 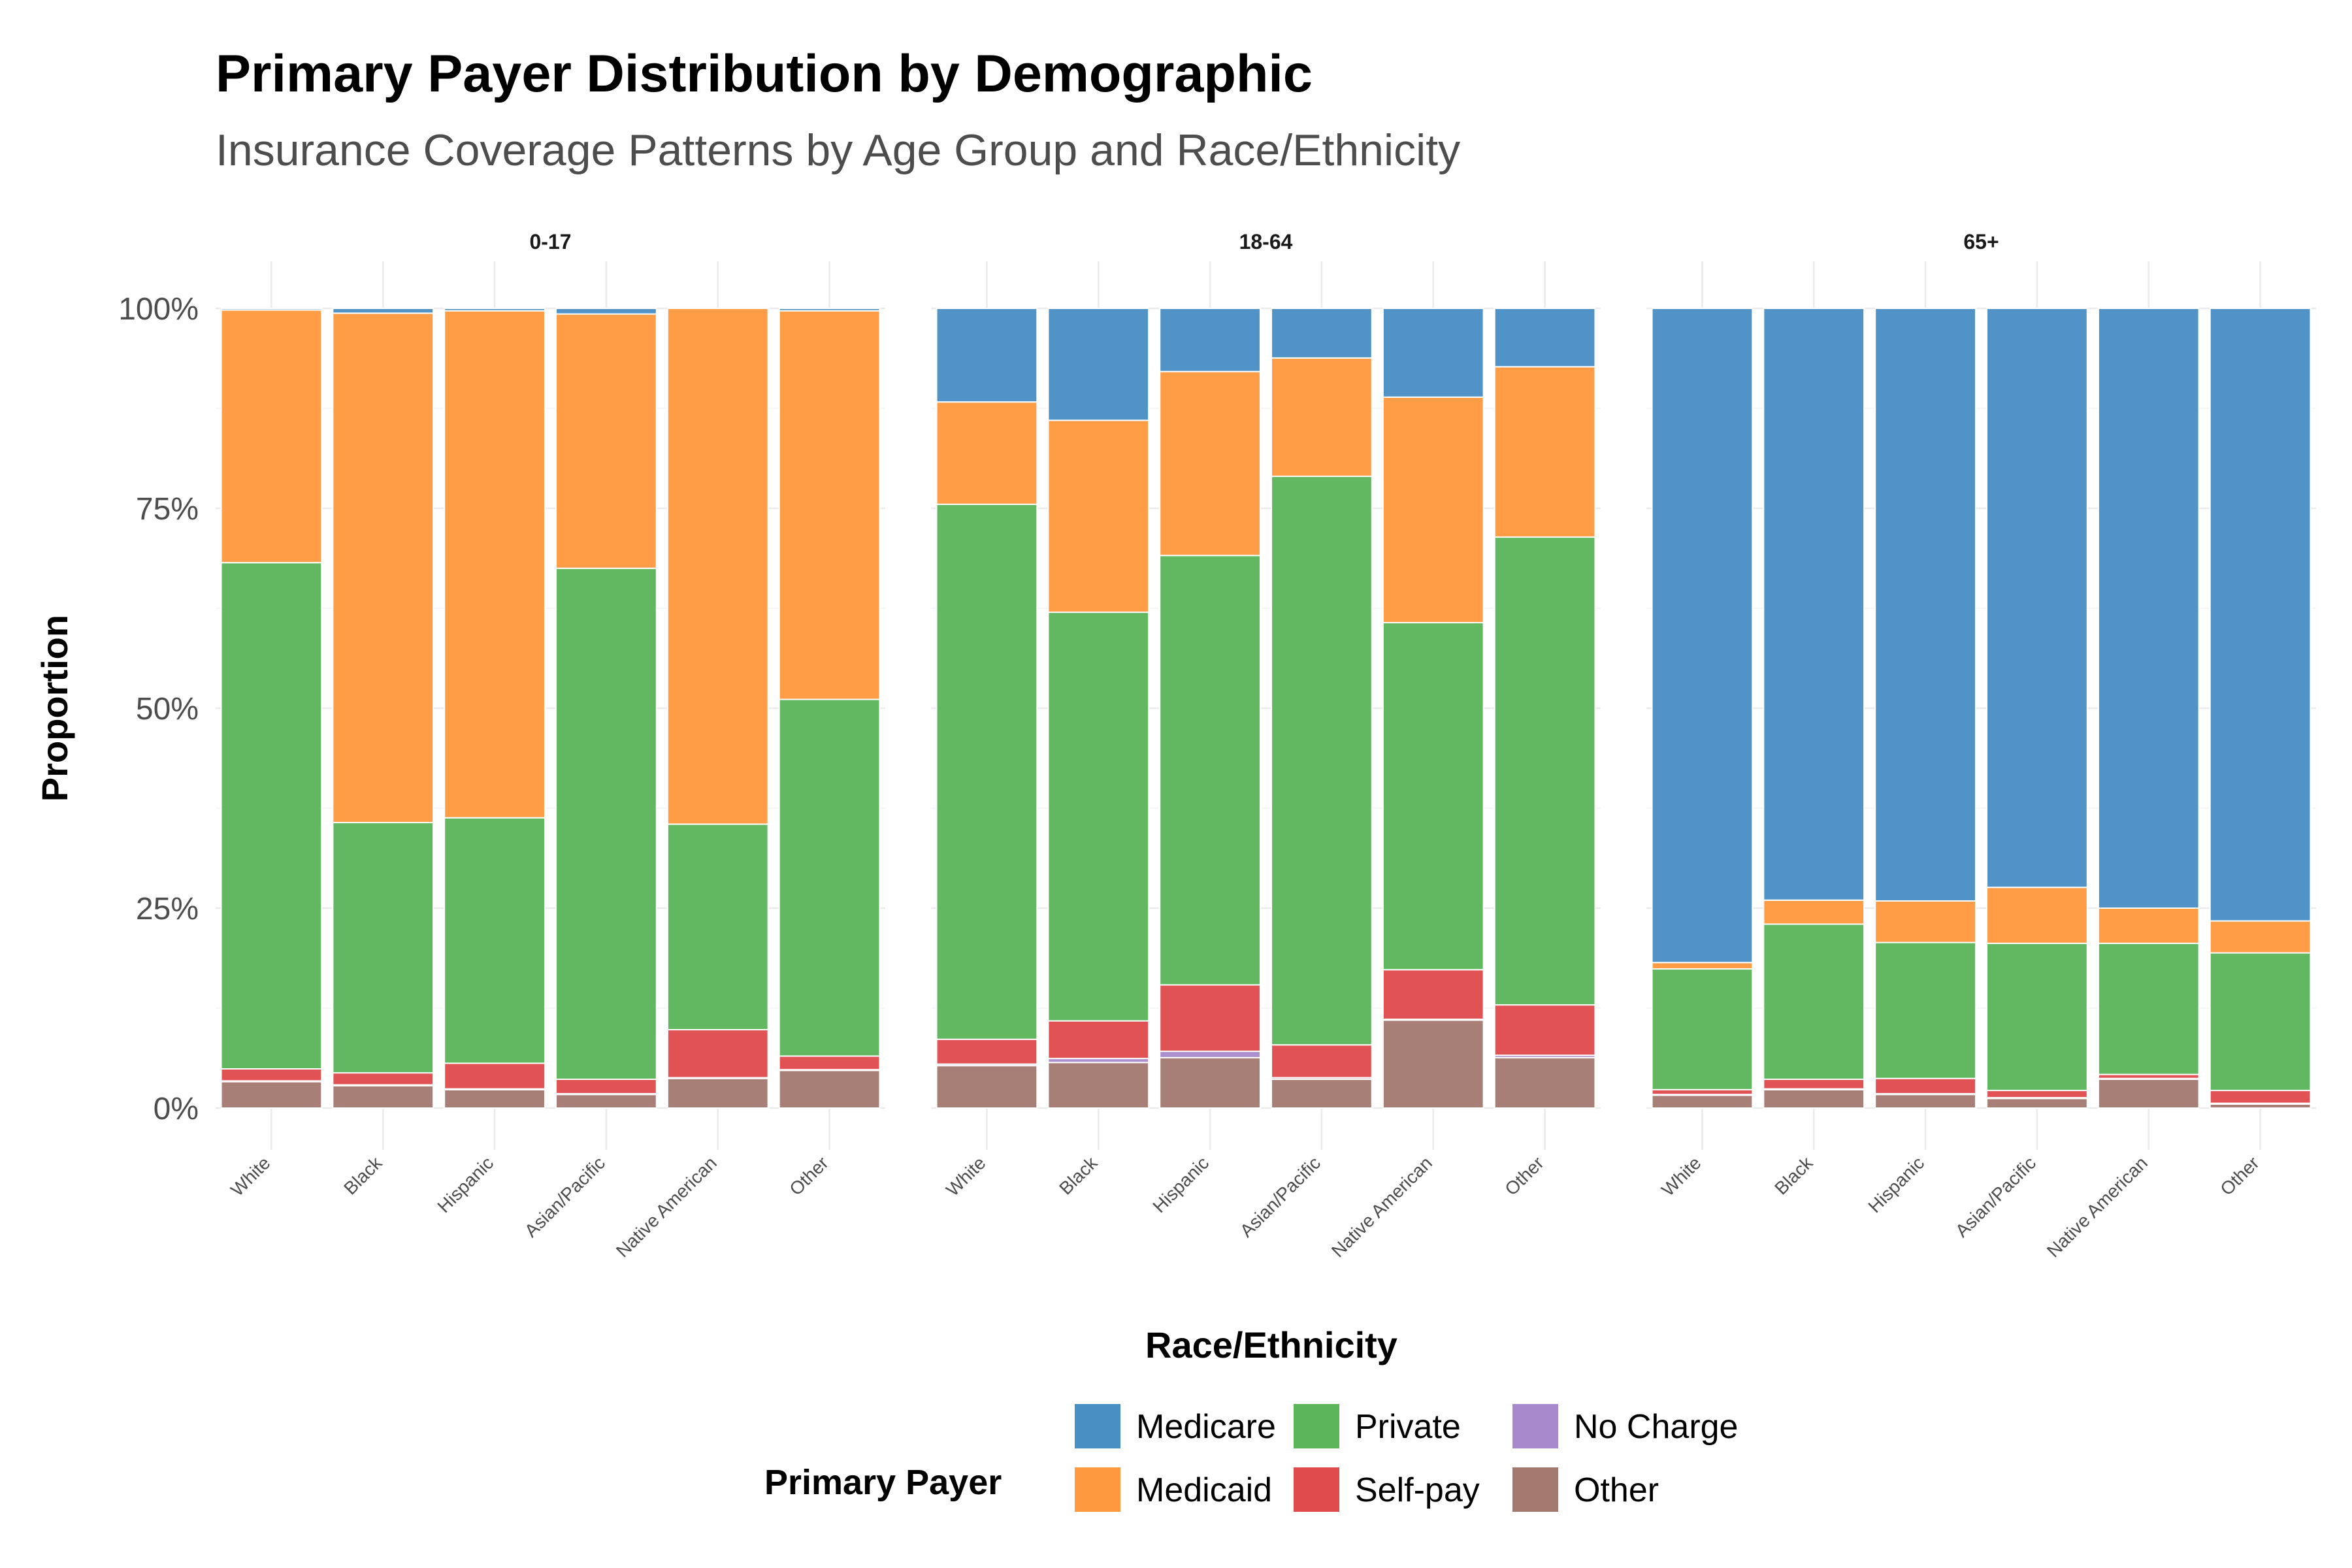 What do you see at coordinates (167, 909) in the screenshot?
I see `y-tick-label: 25%` at bounding box center [167, 909].